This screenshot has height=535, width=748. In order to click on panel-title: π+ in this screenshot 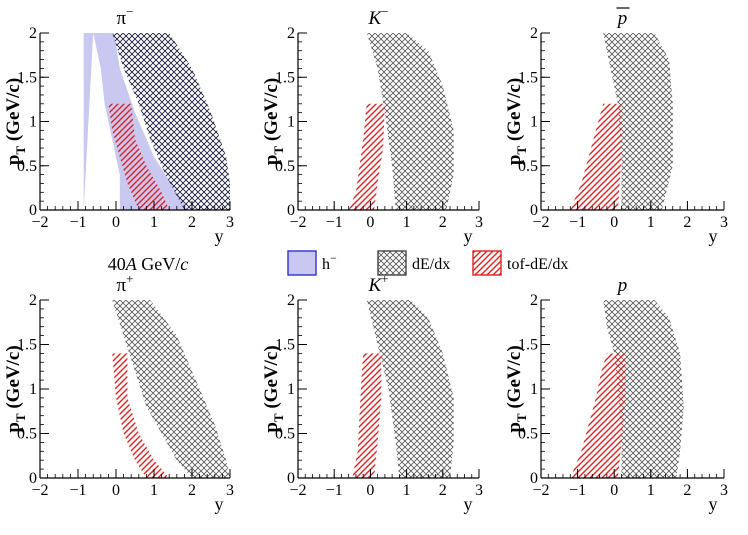, I will do `click(125, 283)`.